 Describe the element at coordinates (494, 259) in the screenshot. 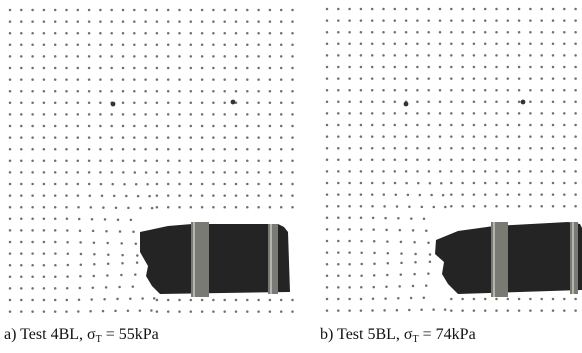

I see `anchor-strap-highlight` at that location.